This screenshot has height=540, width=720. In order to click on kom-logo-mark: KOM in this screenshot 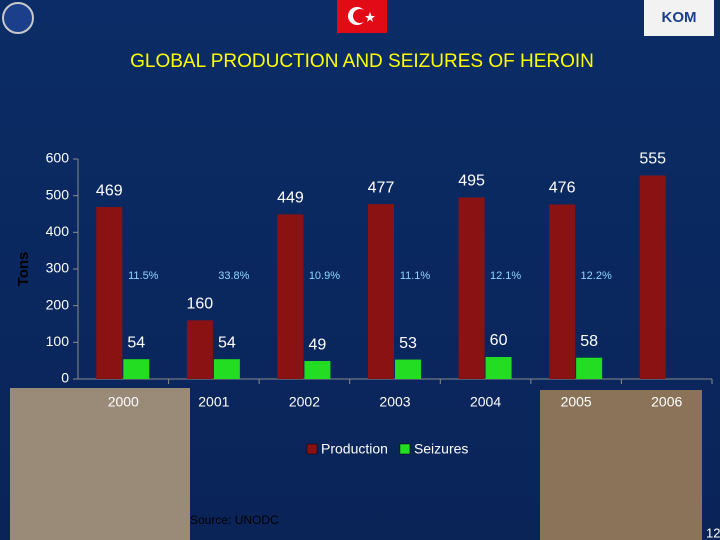, I will do `click(679, 17)`.